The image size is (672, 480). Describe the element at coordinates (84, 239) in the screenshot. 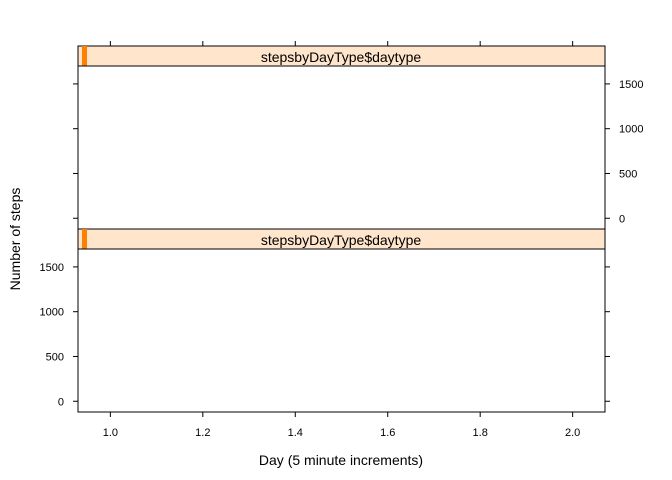

I see `bottom-strip-indicator` at that location.